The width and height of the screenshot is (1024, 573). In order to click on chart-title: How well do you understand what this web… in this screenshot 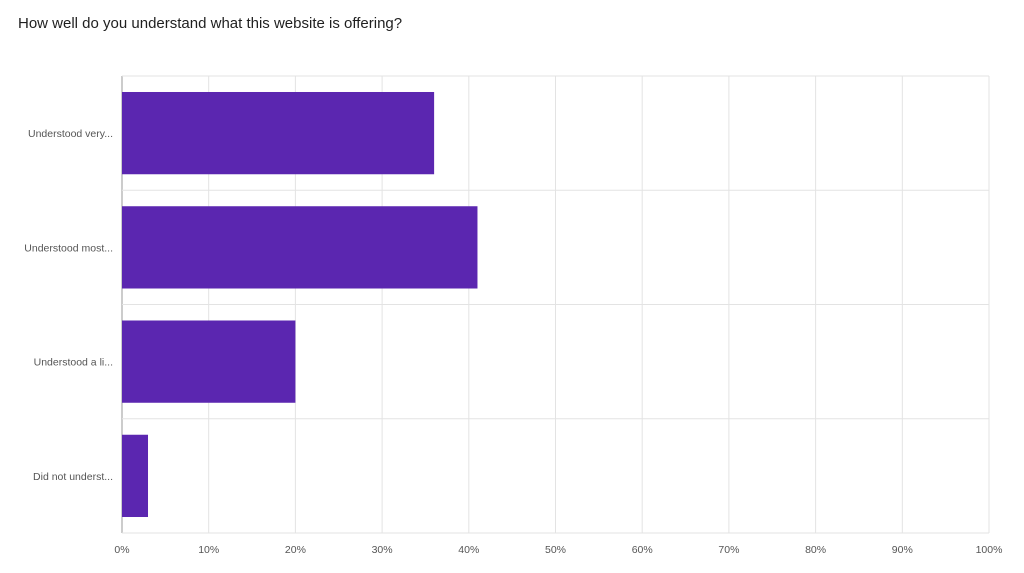, I will do `click(210, 23)`.